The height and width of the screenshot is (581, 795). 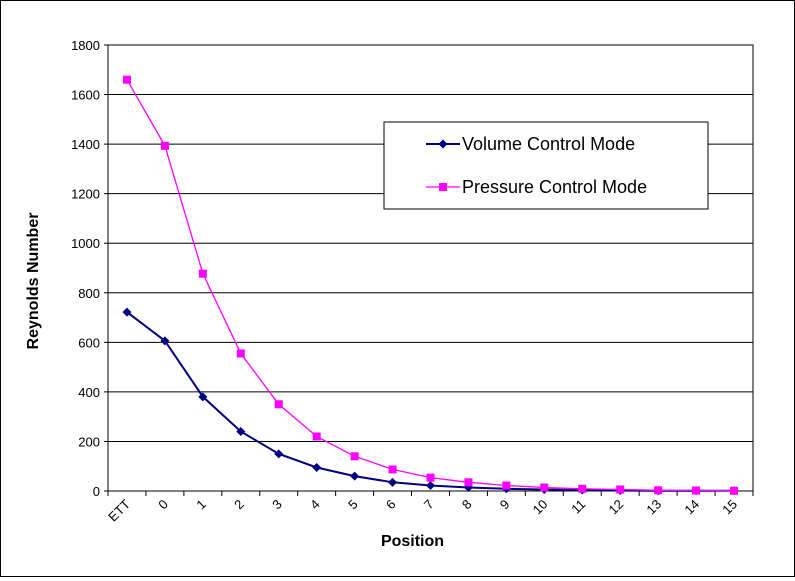 What do you see at coordinates (163, 505) in the screenshot?
I see `x-tick-label: 0` at bounding box center [163, 505].